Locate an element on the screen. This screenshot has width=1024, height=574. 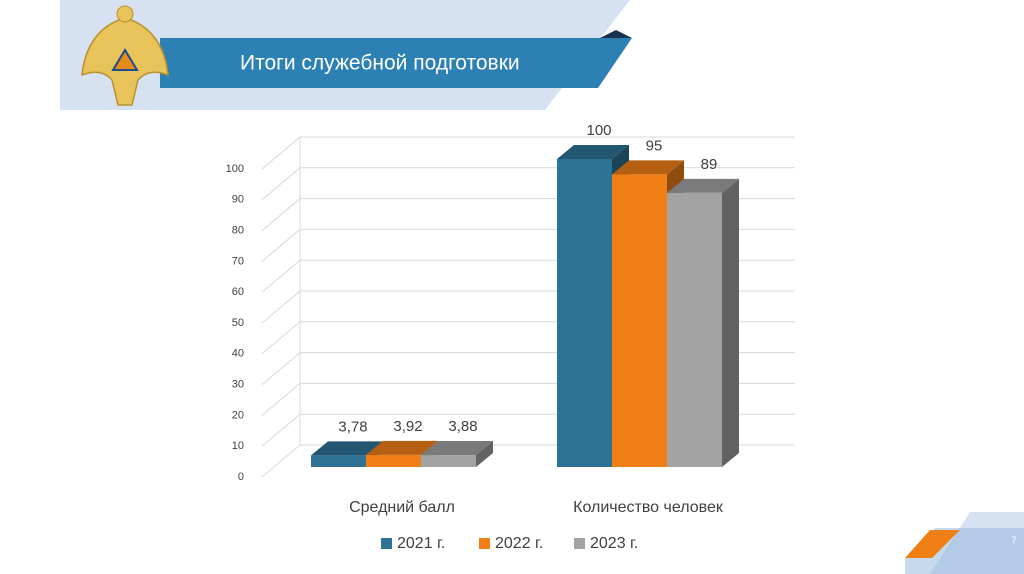
legend-label: 2023 г. is located at coordinates (614, 543).